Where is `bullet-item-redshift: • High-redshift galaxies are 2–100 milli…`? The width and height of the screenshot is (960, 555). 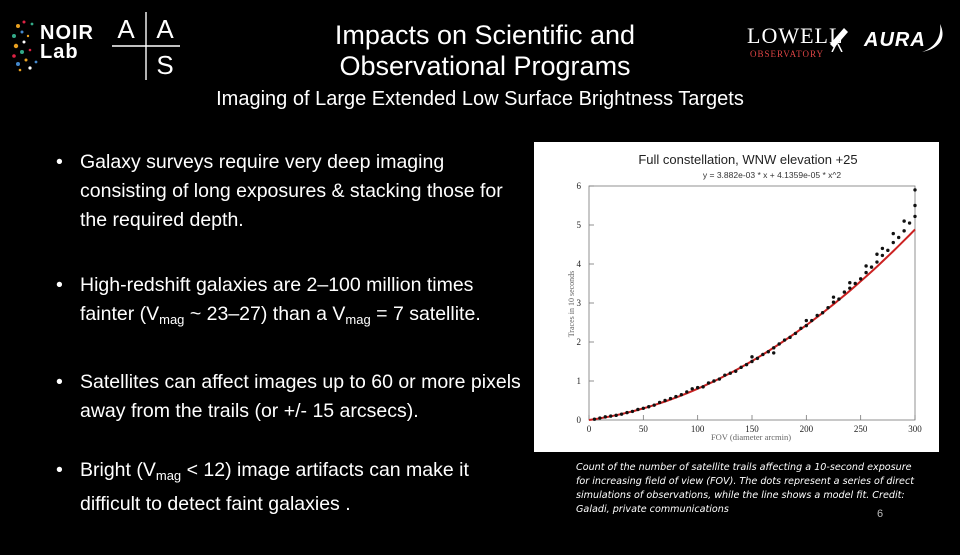
bullet-item-redshift: • High-redshift galaxies are 2–100 milli… is located at coordinates (287, 302).